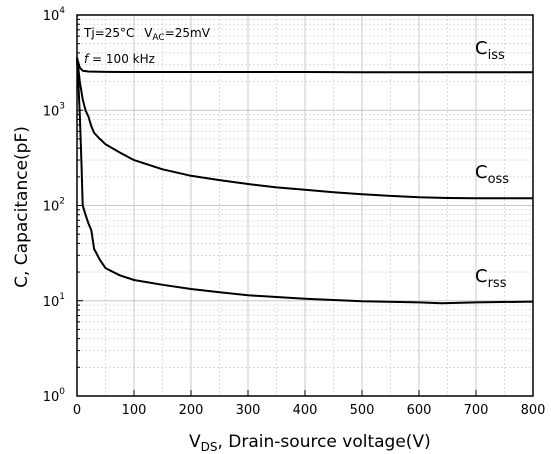  What do you see at coordinates (22, 207) in the screenshot?
I see `y-axis-title: C, Capacitance(pF)` at bounding box center [22, 207].